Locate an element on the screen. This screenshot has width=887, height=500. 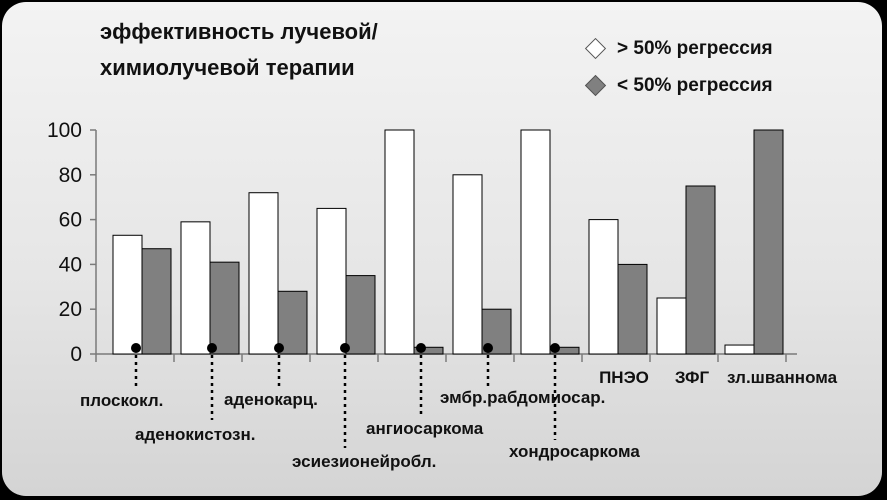
category-label: эмбр.рабдомиосар. is located at coordinates (522, 397).